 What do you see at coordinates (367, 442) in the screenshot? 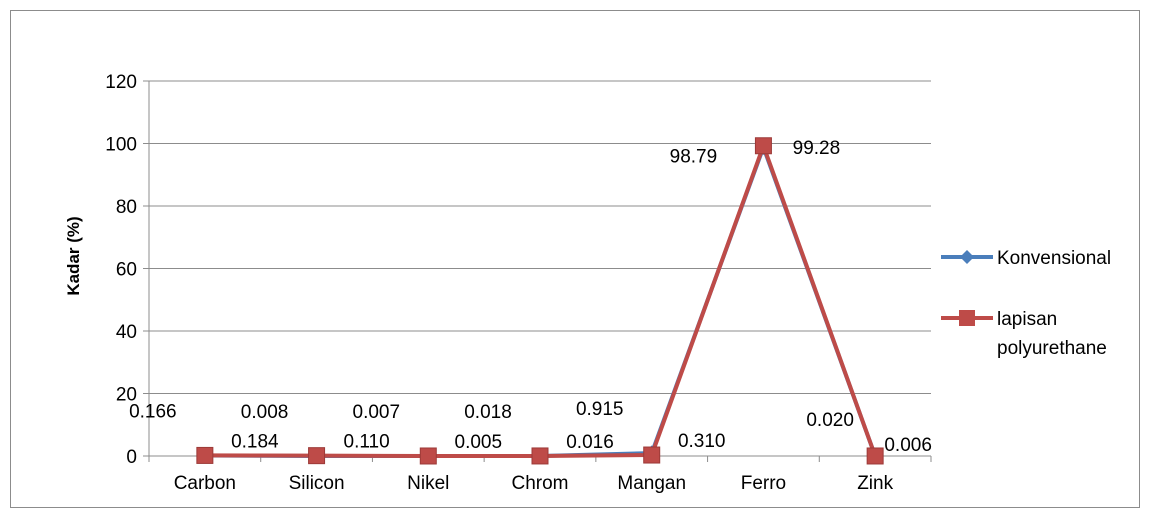
I see `data-label-series-2: 0.110` at bounding box center [367, 442].